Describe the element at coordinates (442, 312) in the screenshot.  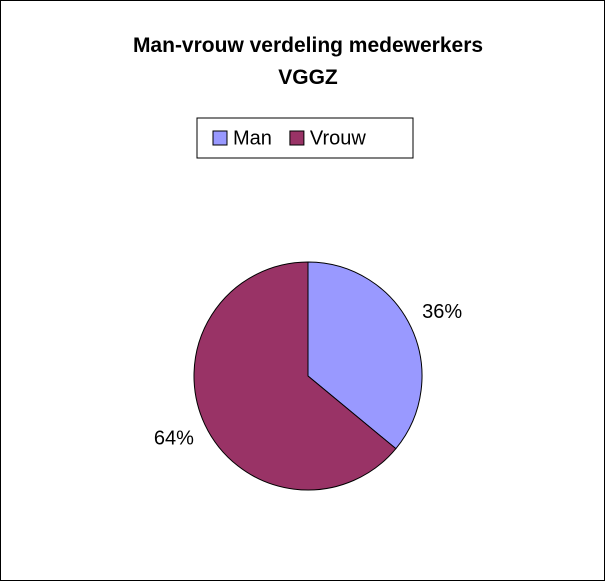
I see `data-label: 36%` at that location.